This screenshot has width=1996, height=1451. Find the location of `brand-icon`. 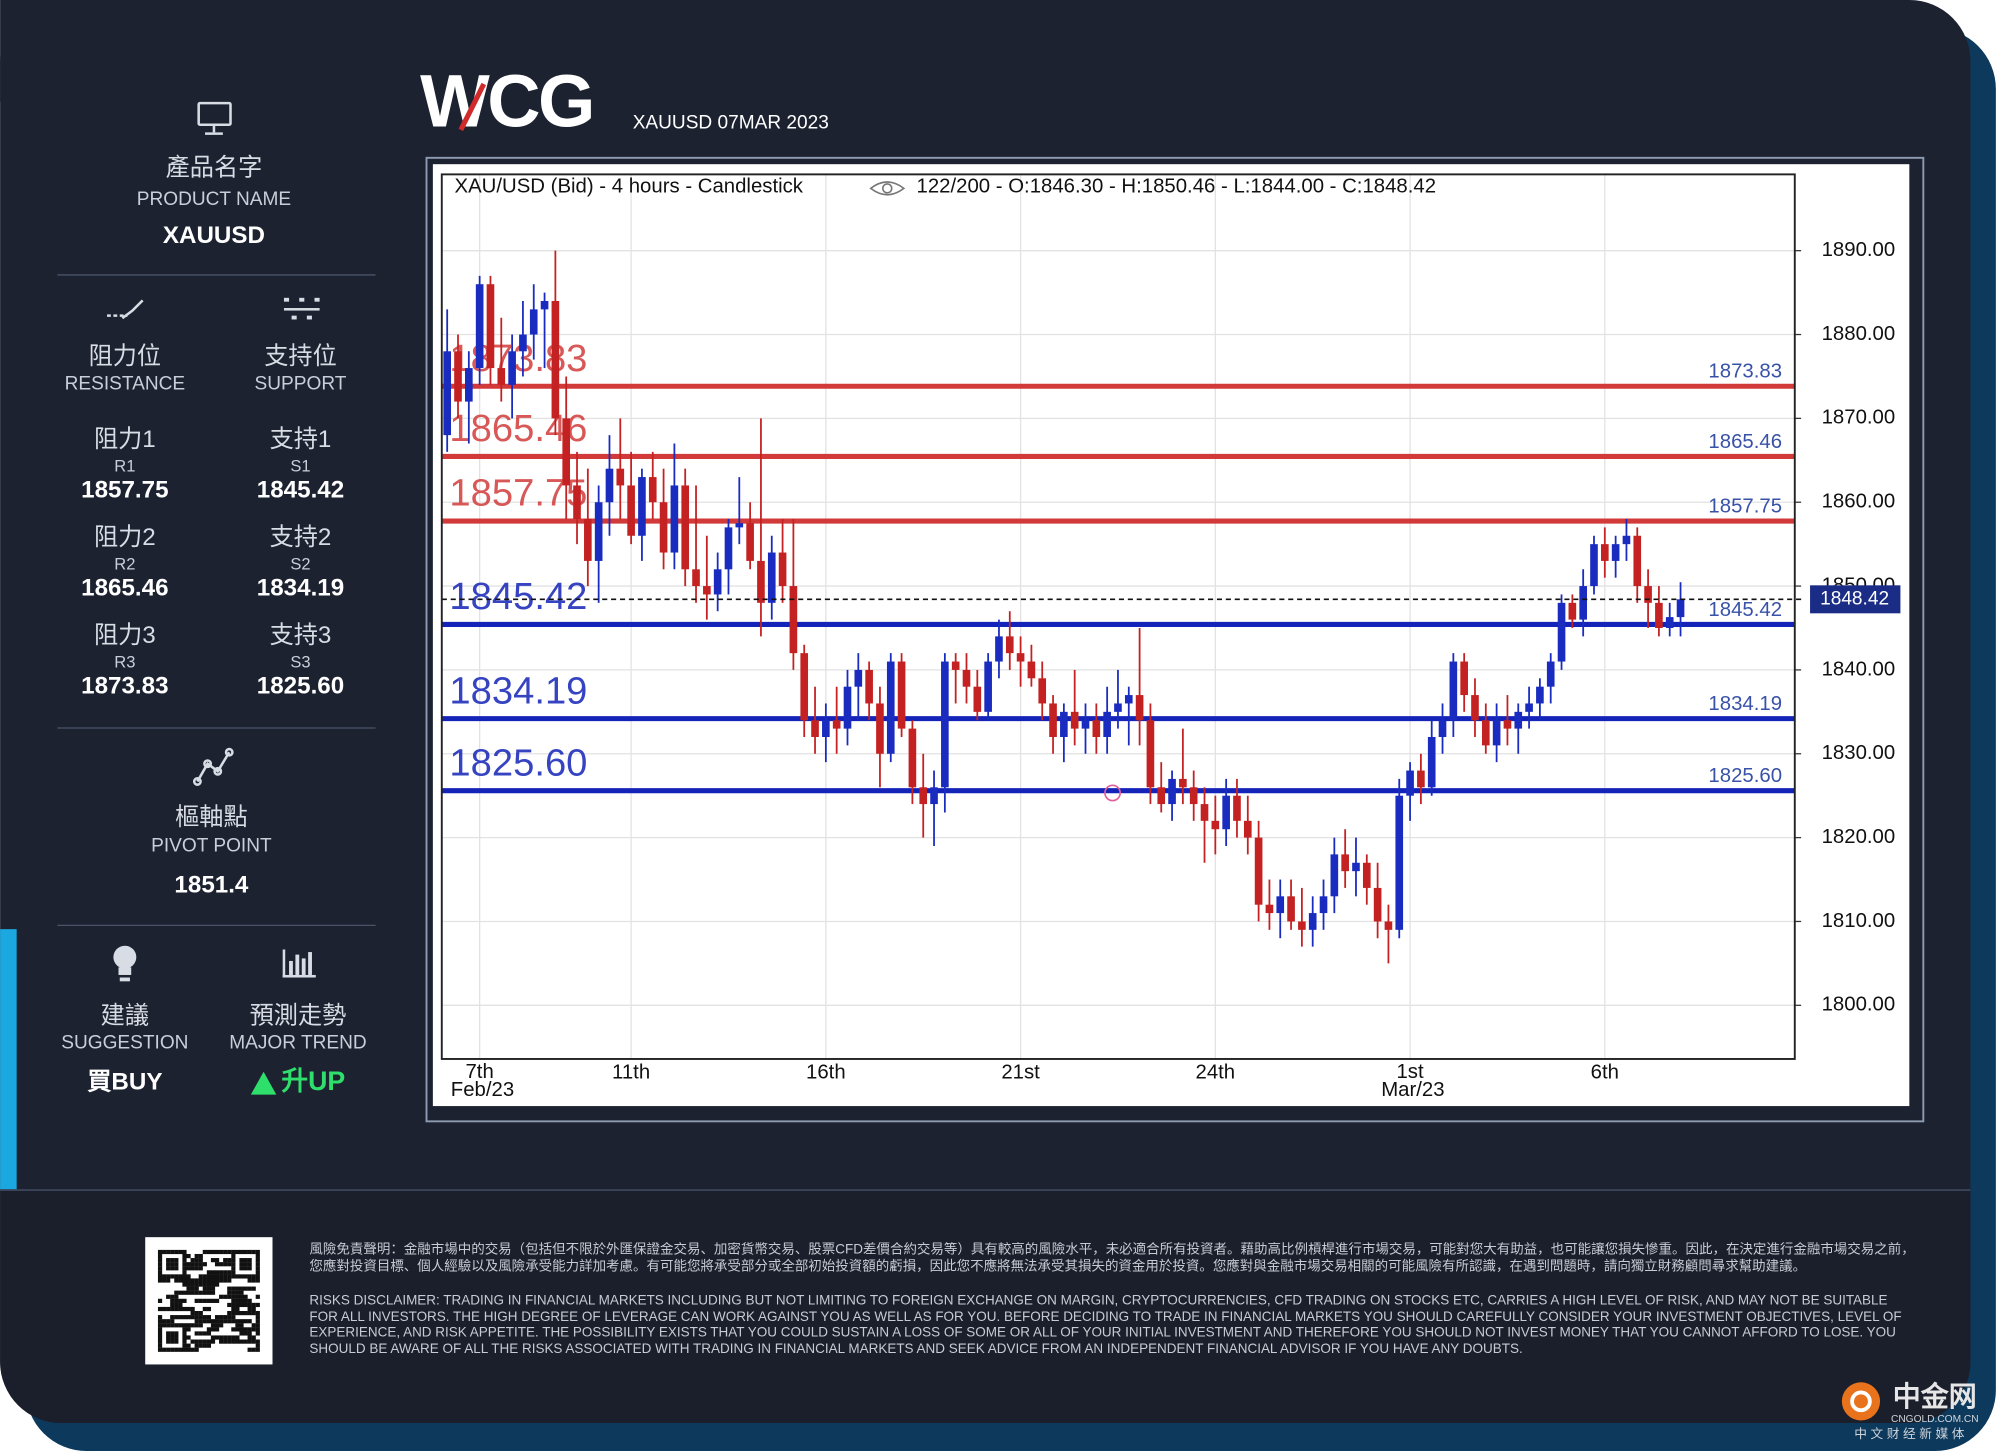

brand-icon is located at coordinates (1861, 1401).